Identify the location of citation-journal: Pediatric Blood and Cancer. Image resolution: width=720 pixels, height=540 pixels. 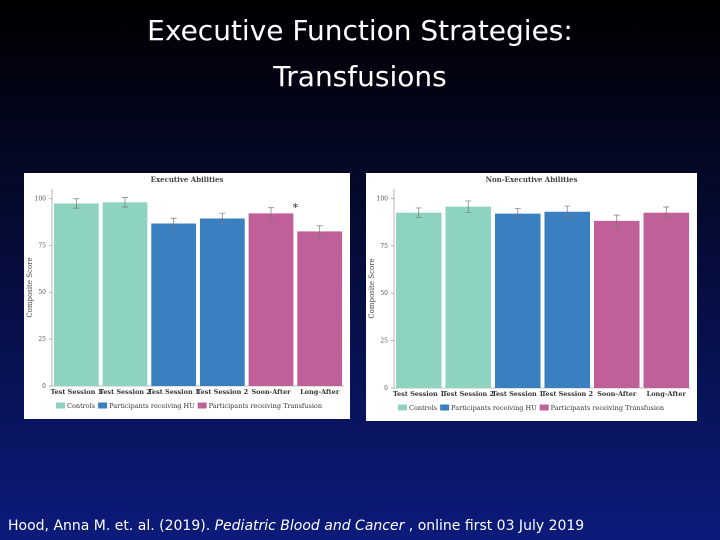
(310, 526).